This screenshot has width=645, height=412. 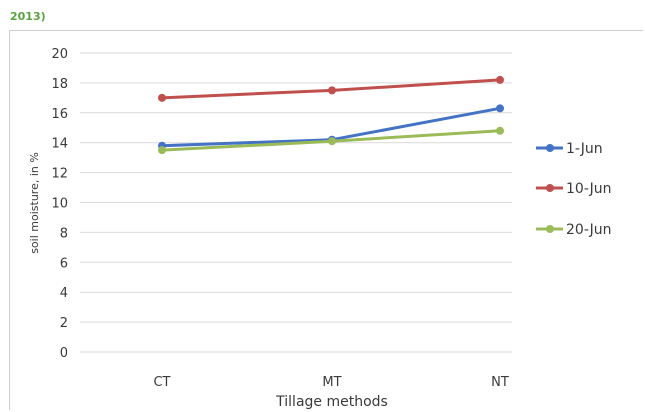 I want to click on x-tick-label: MT, so click(x=331, y=382).